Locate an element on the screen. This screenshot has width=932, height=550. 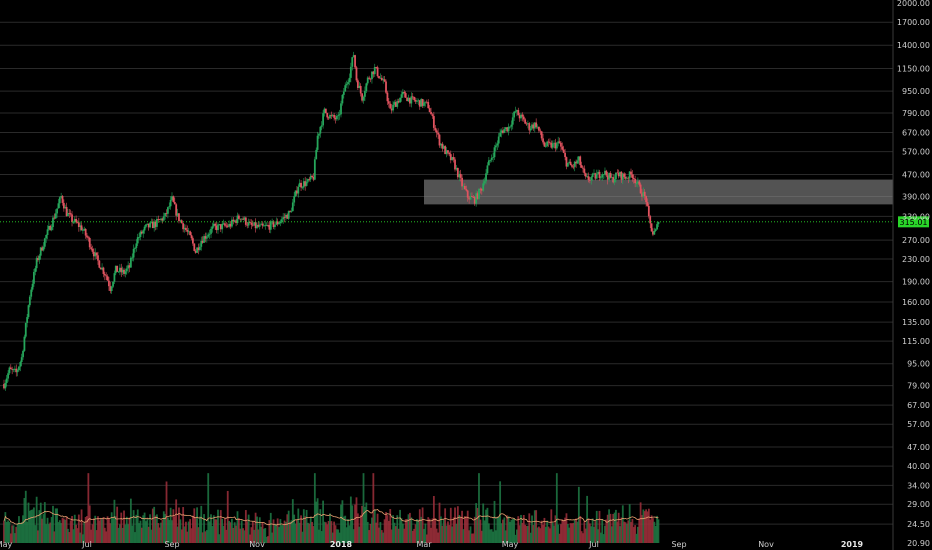
y-tick-label: 1700.00 is located at coordinates (913, 22).